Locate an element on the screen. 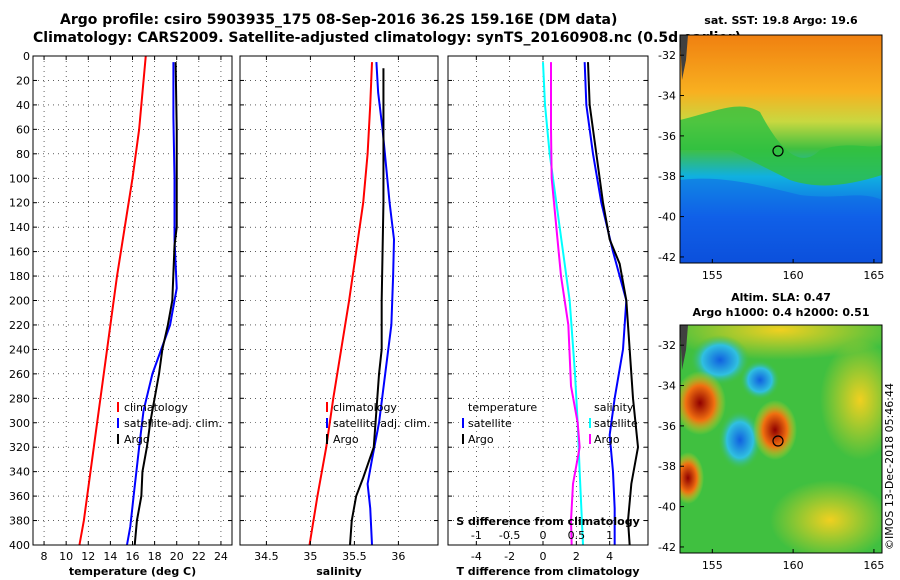 The image size is (900, 580). legend-label: temperature is located at coordinates (502, 407).